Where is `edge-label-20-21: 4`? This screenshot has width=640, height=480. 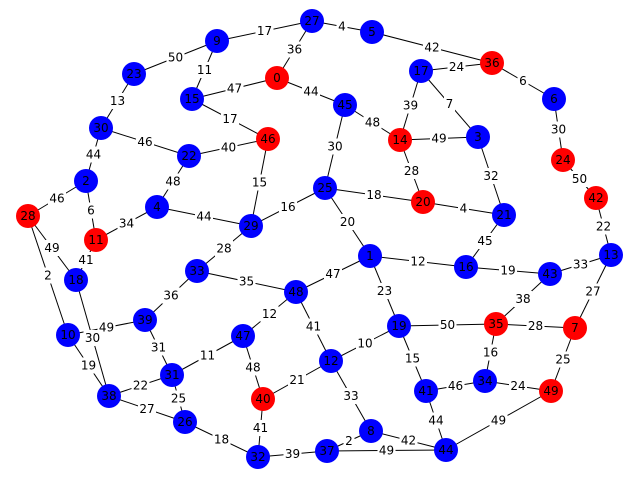 edge-label-20-21: 4 is located at coordinates (463, 208).